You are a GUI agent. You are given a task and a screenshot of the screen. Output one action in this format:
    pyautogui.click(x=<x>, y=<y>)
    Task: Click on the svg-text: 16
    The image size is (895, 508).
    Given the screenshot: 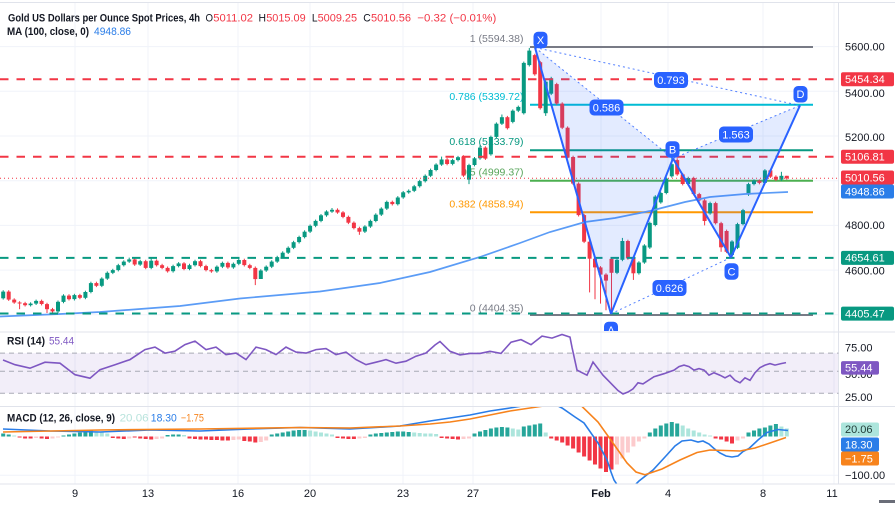 What is the action you would take?
    pyautogui.click(x=238, y=494)
    